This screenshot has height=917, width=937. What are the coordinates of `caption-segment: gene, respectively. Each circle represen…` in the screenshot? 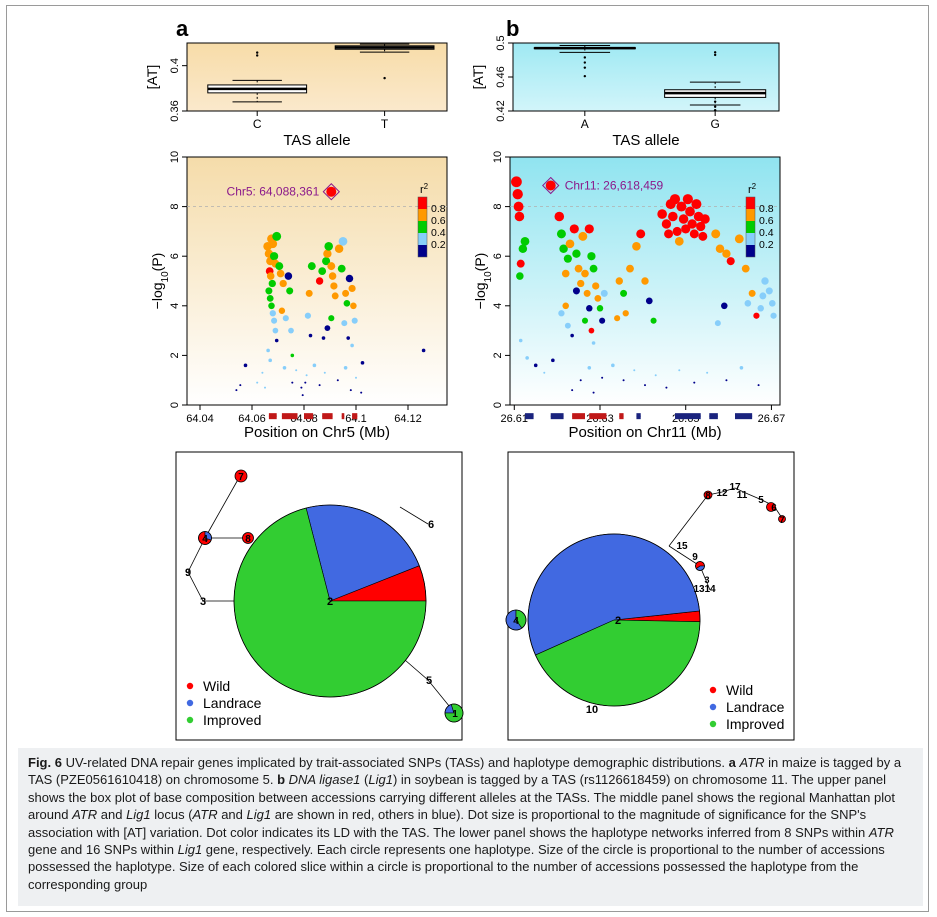 It's located at (456, 867).